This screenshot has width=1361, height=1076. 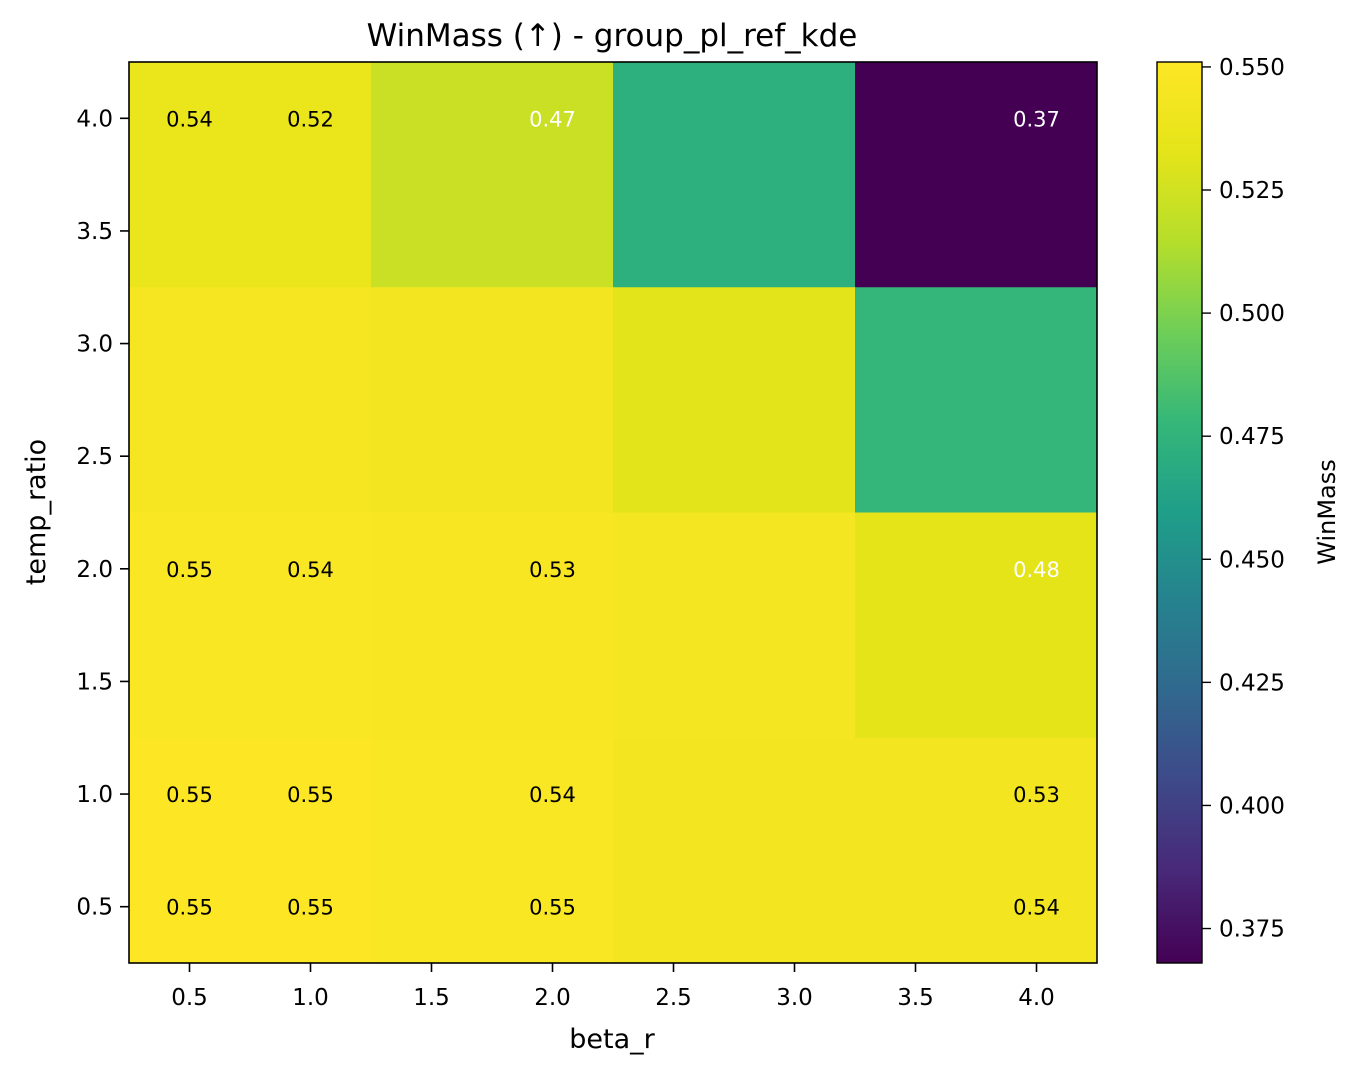 I want to click on x-tick-label: 3.5, so click(x=915, y=998).